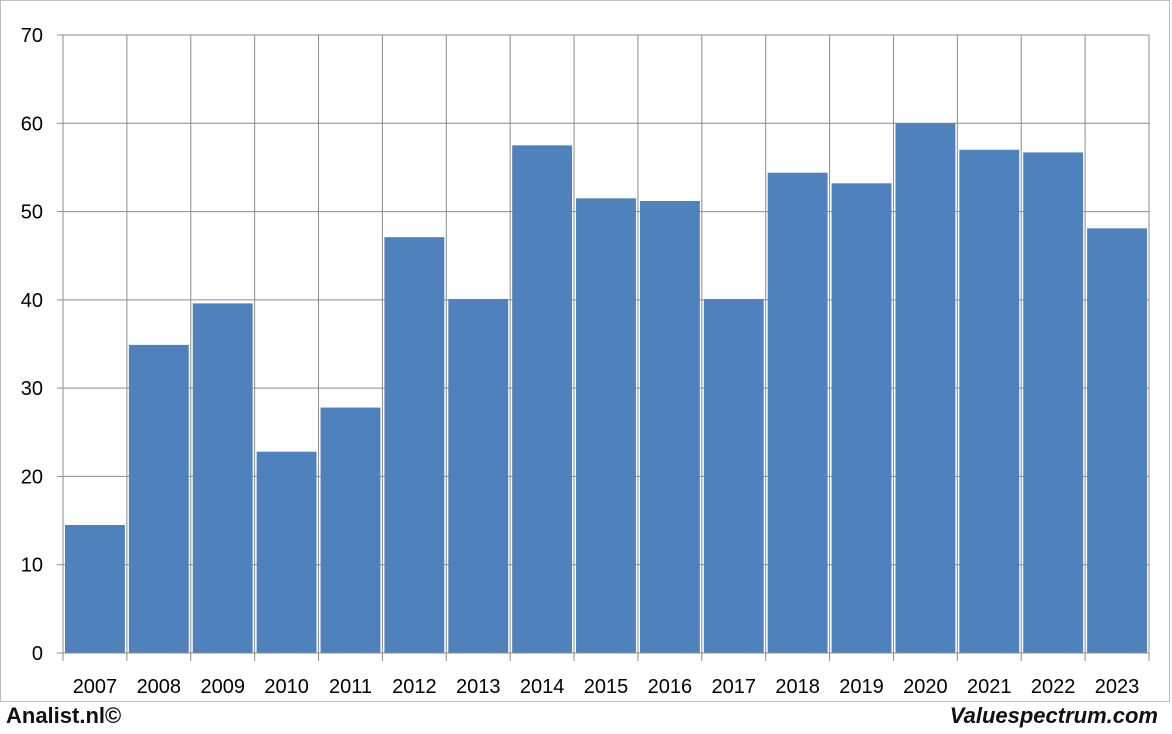 The height and width of the screenshot is (734, 1172). What do you see at coordinates (861, 687) in the screenshot?
I see `x-tick-label: 2019` at bounding box center [861, 687].